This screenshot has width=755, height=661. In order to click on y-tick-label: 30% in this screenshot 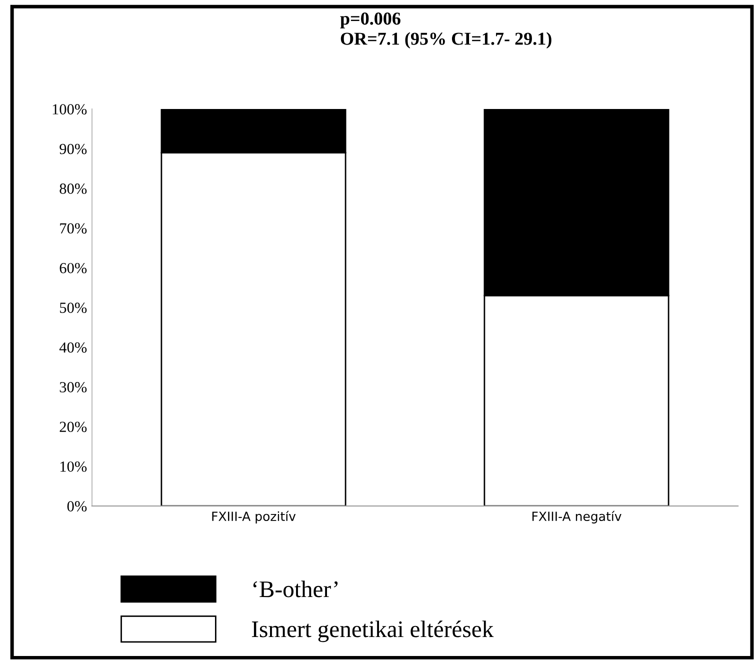, I will do `click(73, 387)`.